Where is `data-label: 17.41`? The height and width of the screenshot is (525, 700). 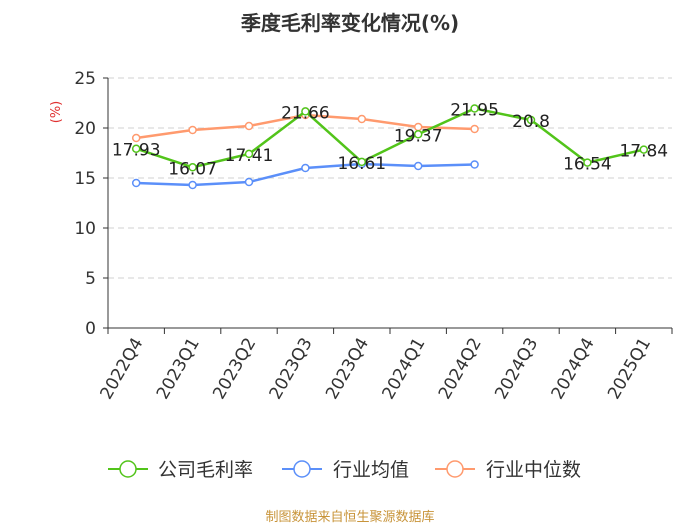
data-label: 17.41 is located at coordinates (249, 156).